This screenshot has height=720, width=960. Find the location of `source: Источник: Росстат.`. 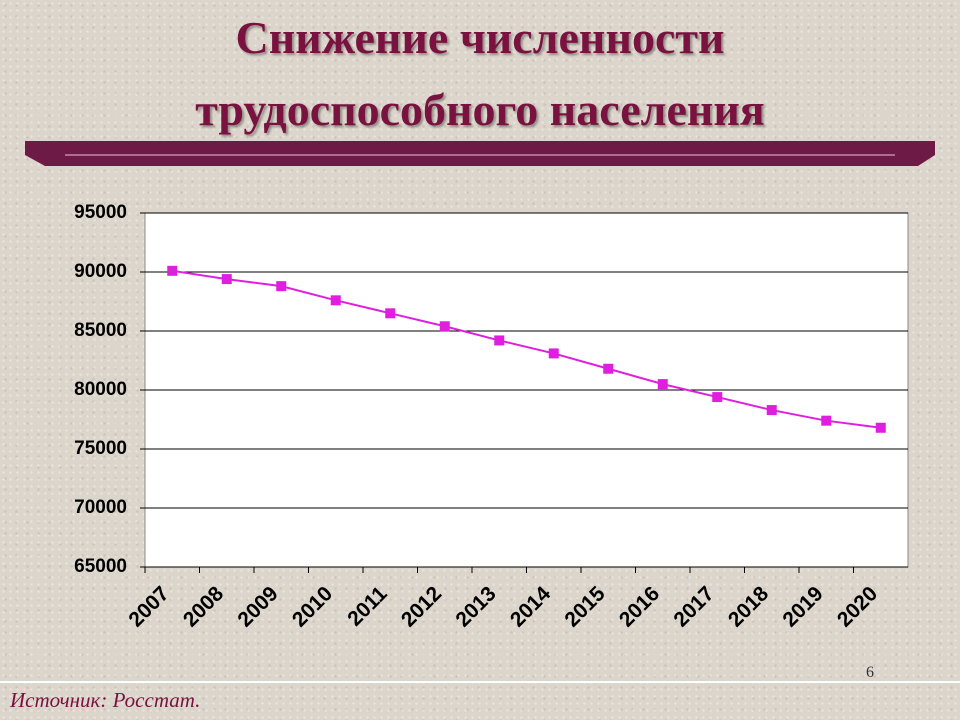

source: Источник: Росстат. is located at coordinates (105, 700).